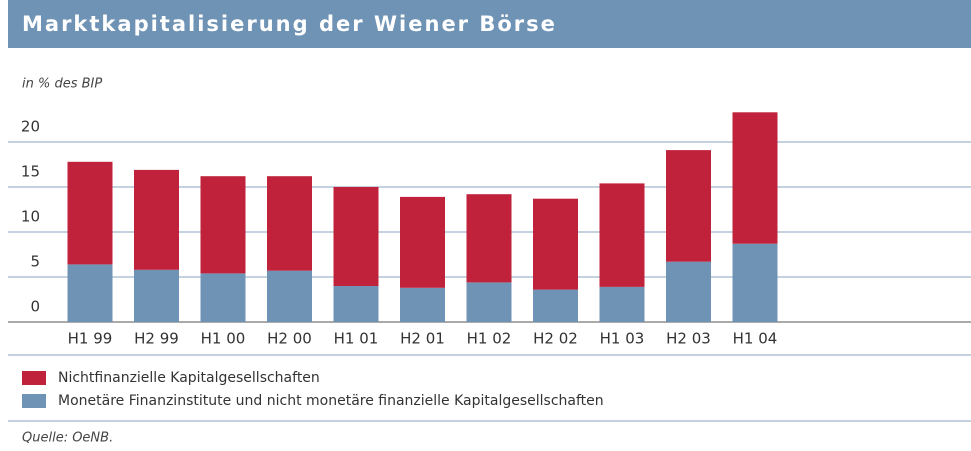 This screenshot has height=451, width=971. What do you see at coordinates (90, 339) in the screenshot?
I see `x-tick-label: H1 99` at bounding box center [90, 339].